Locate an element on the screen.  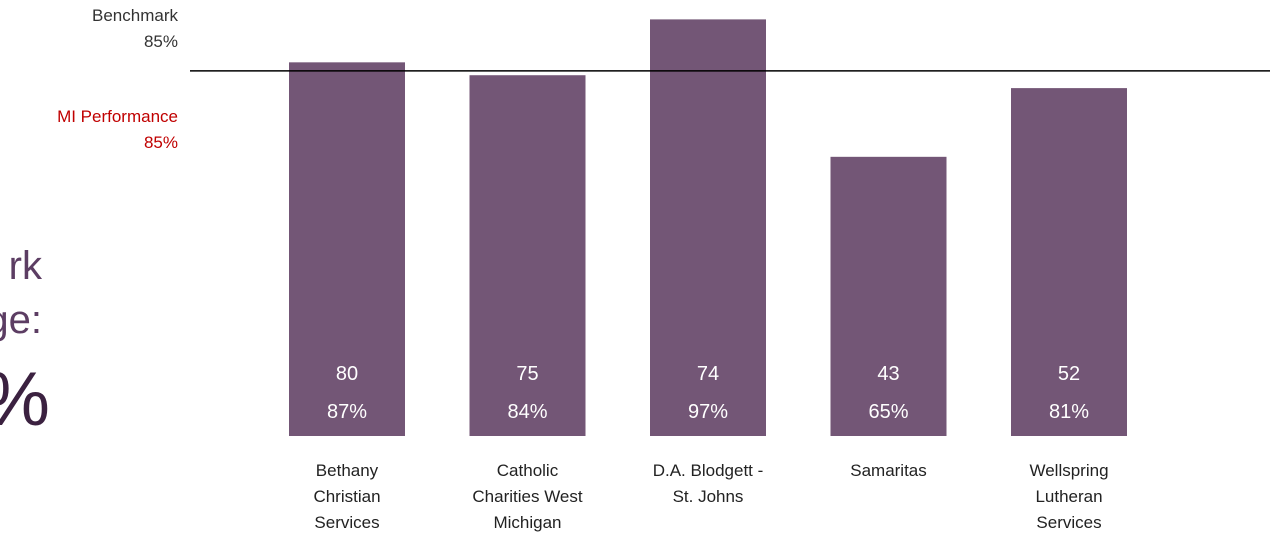
category-label-4: Samaritas is located at coordinates (889, 471).